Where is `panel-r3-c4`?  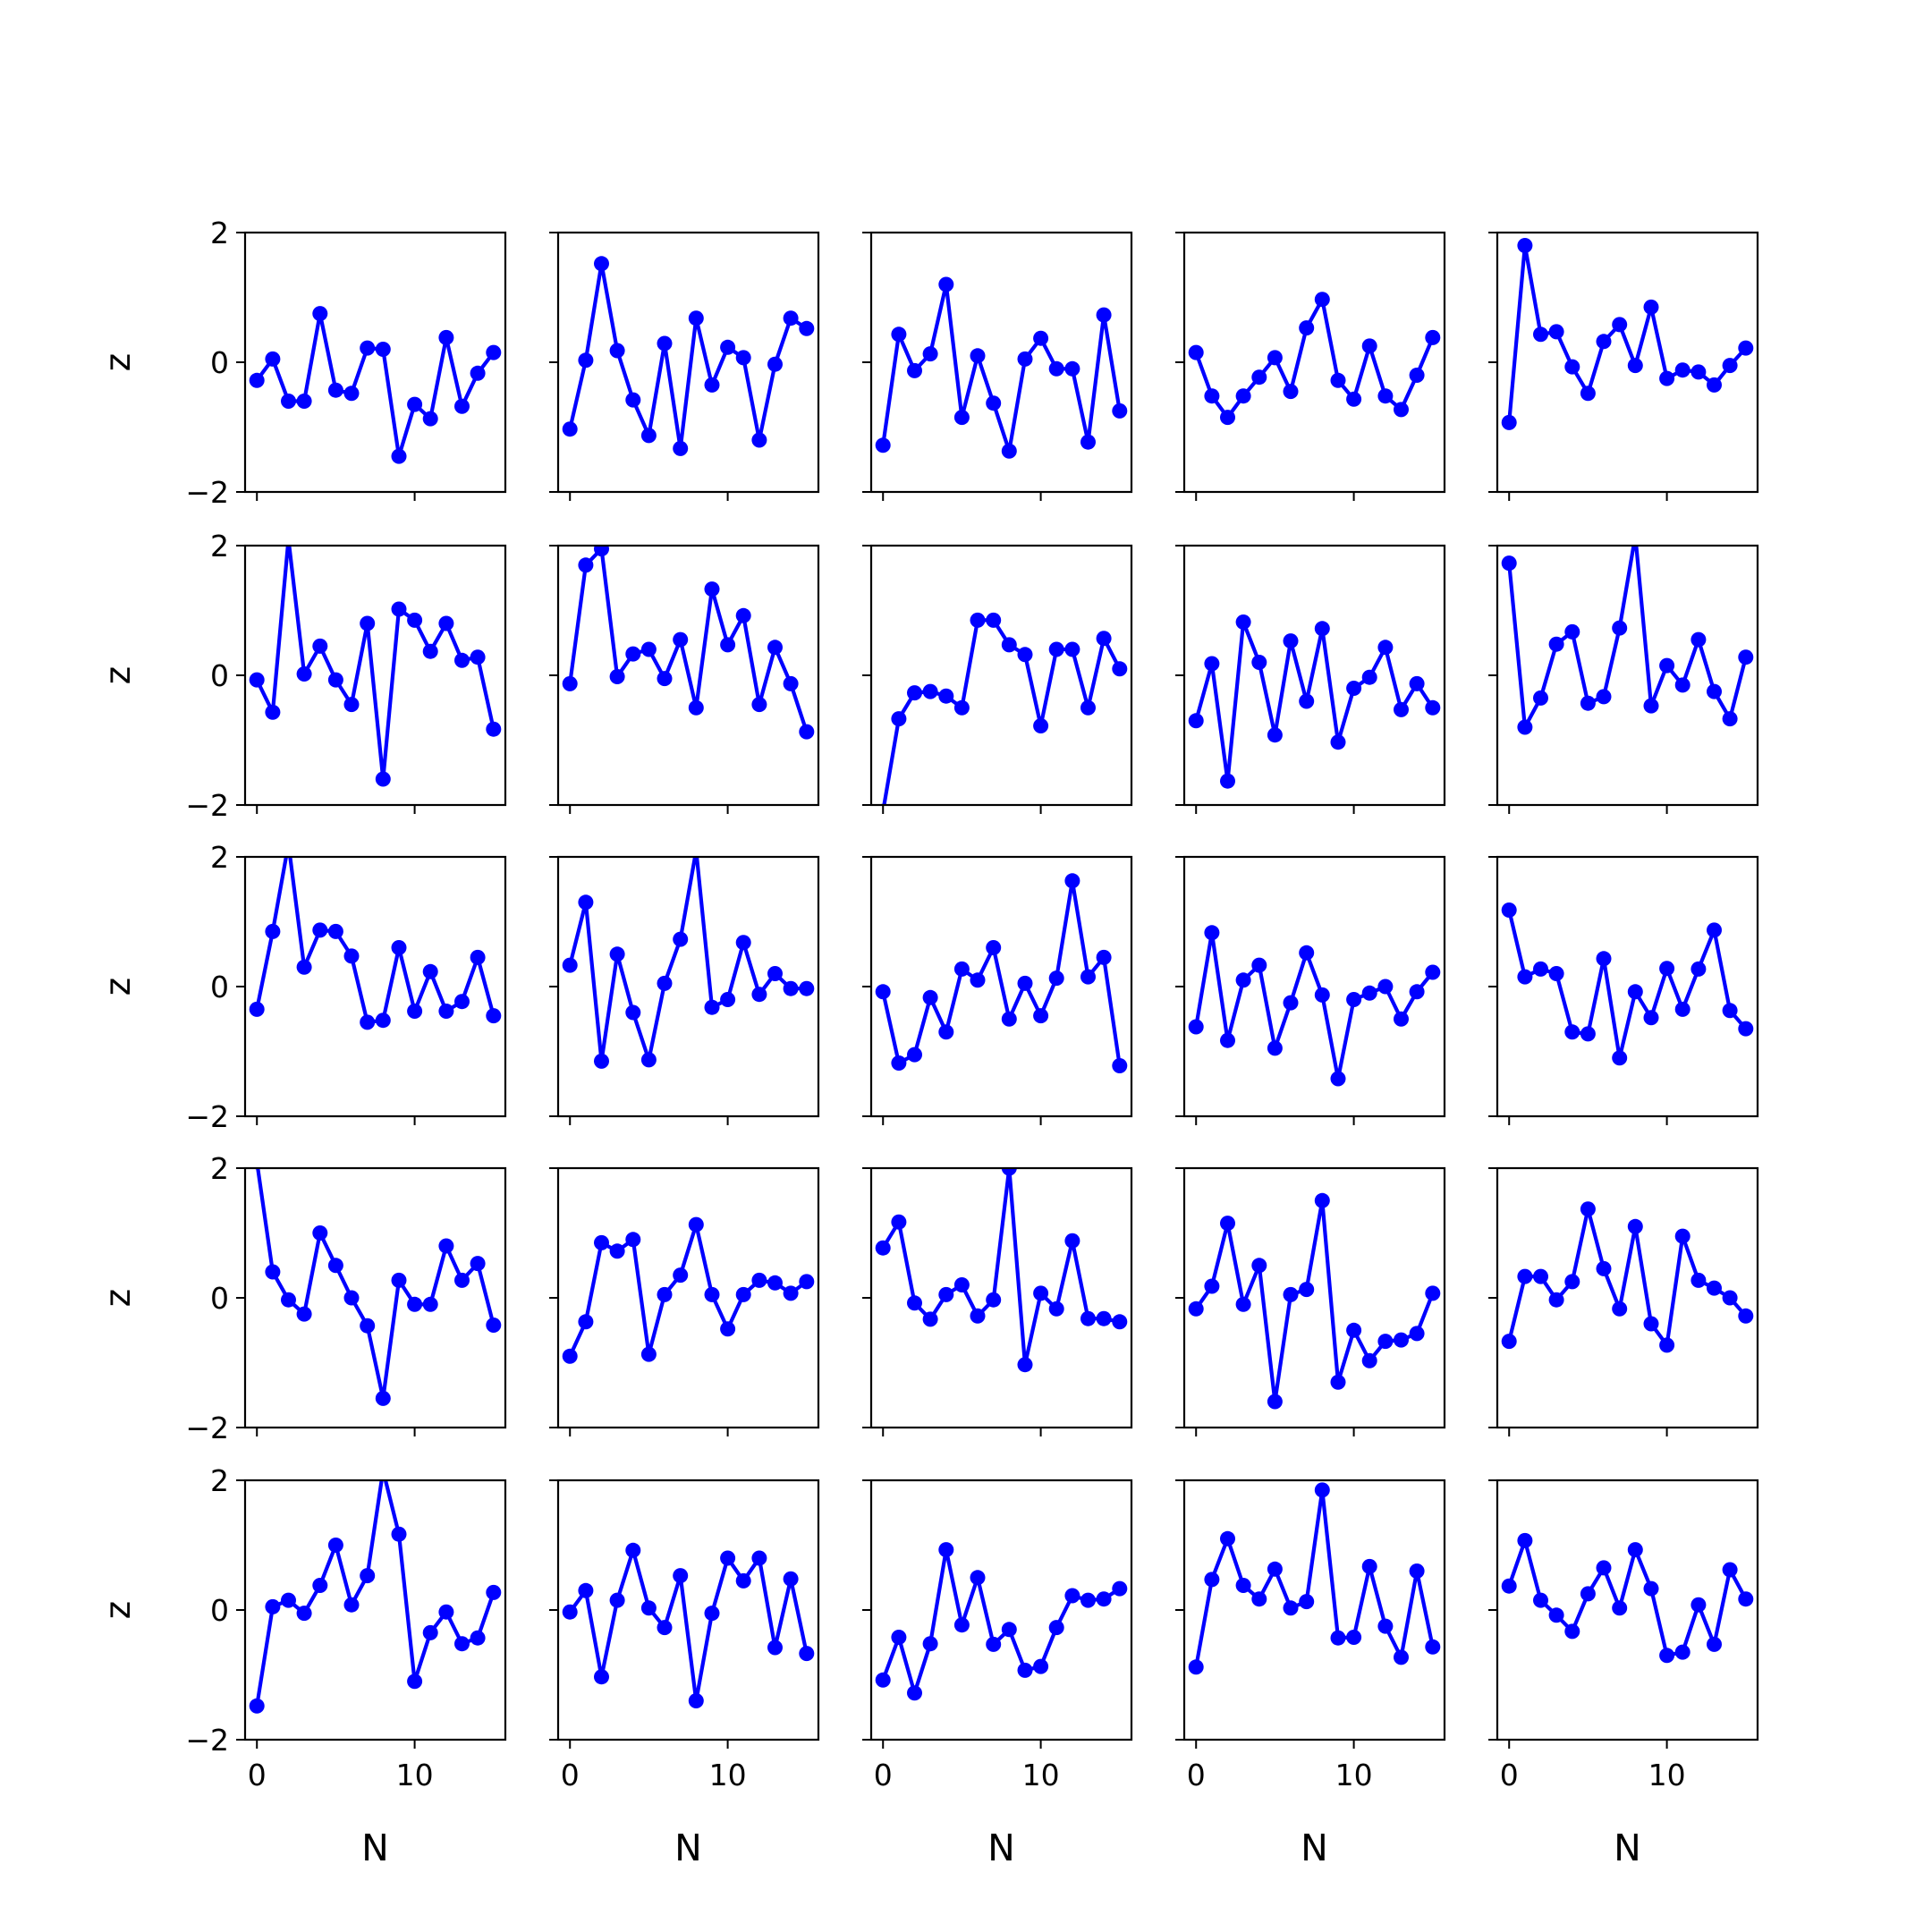 panel-r3-c4 is located at coordinates (1310, 990).